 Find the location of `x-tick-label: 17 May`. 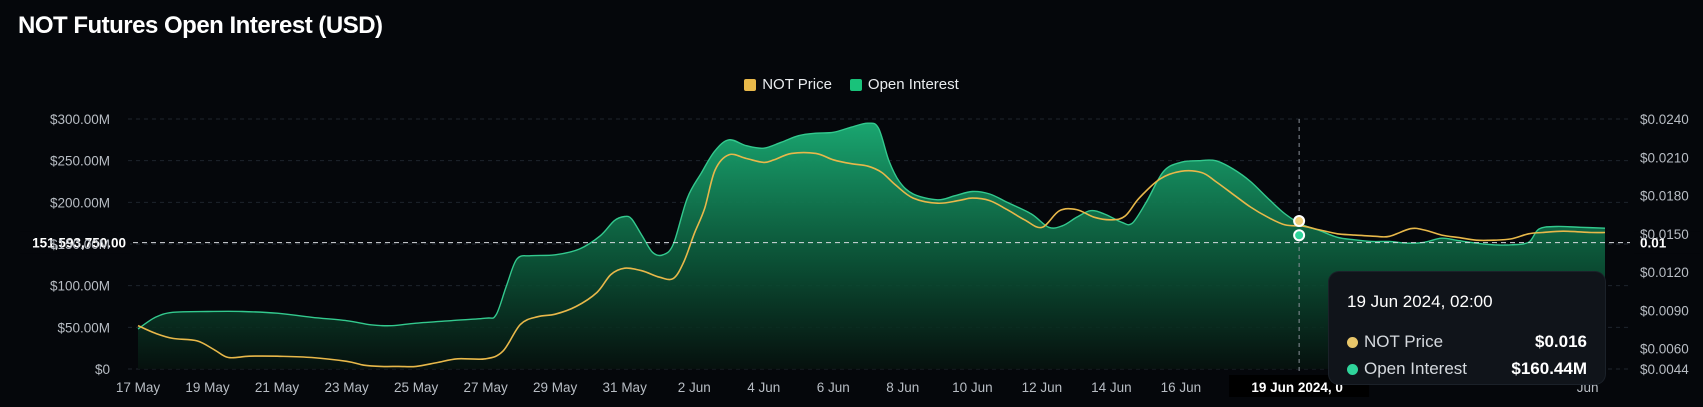

x-tick-label: 17 May is located at coordinates (138, 387).